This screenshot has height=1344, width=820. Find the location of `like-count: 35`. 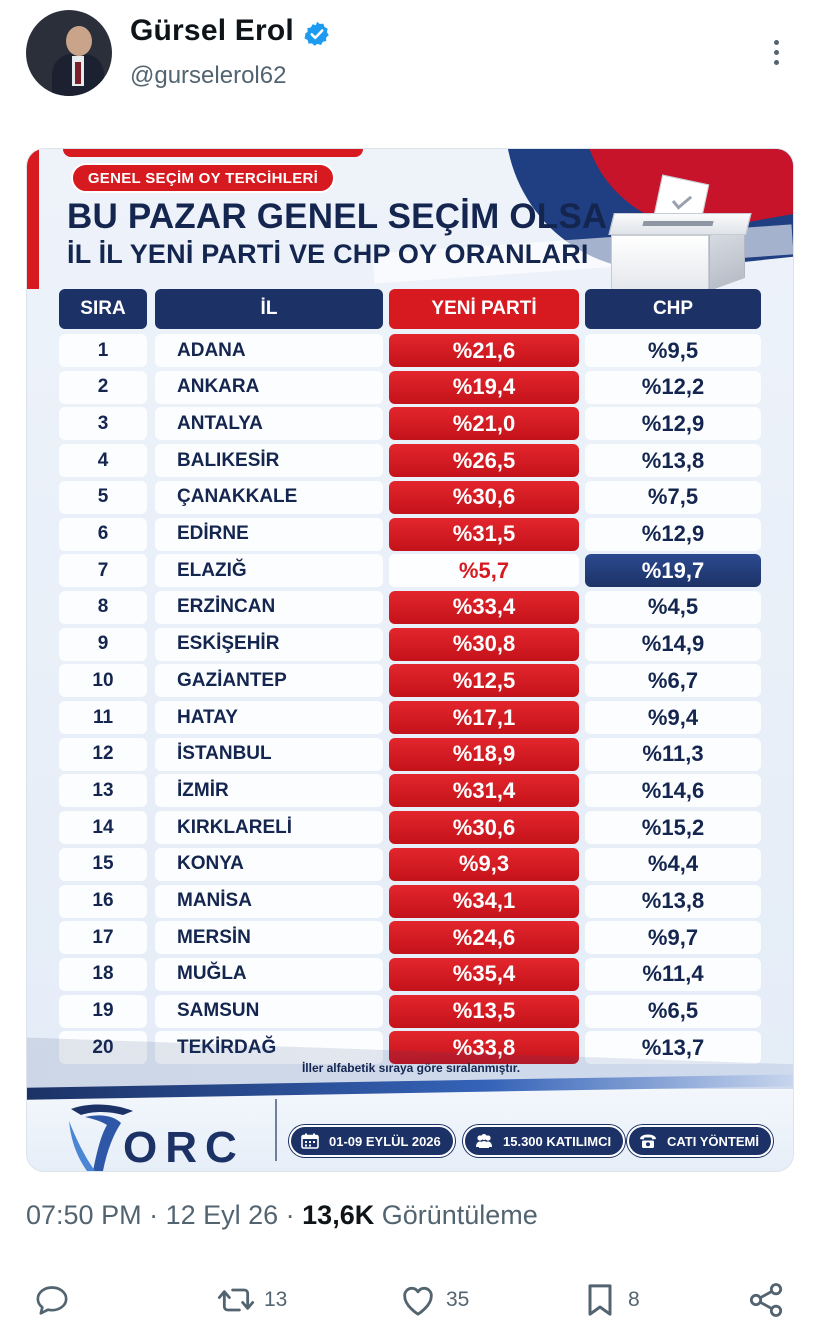

like-count: 35 is located at coordinates (458, 1299).